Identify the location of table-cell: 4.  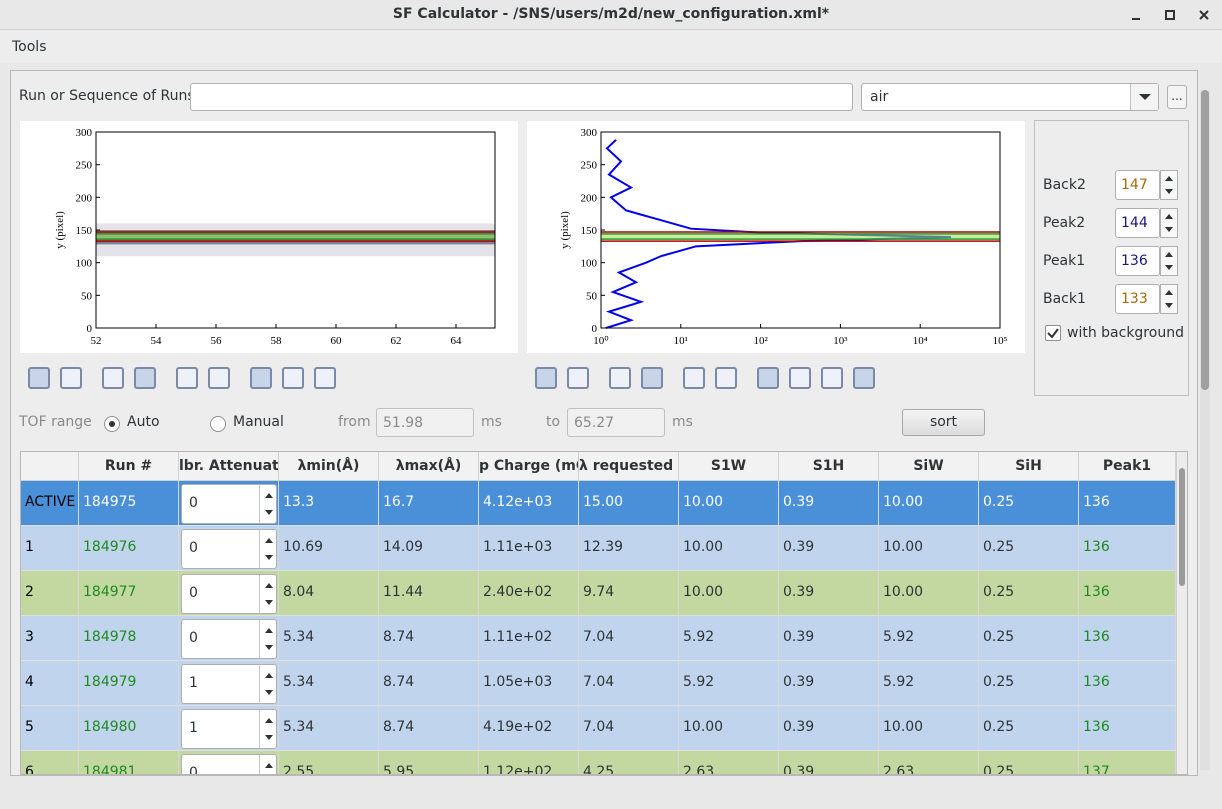
(50, 683).